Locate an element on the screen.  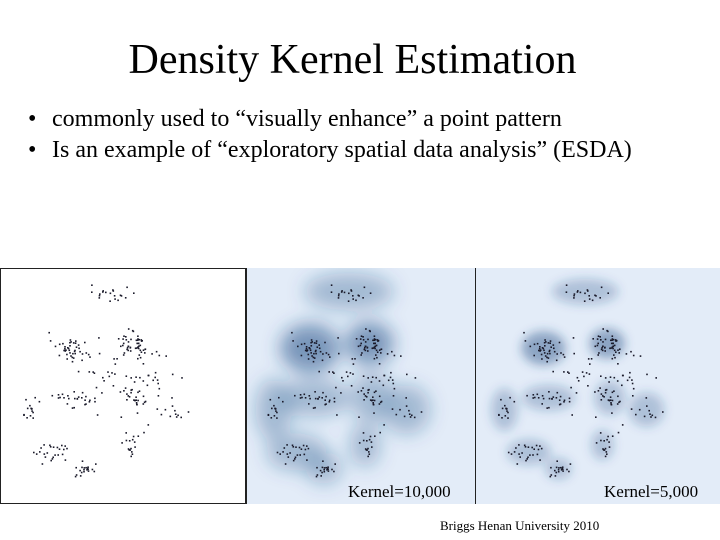
density-surface is located at coordinates (343, 378).